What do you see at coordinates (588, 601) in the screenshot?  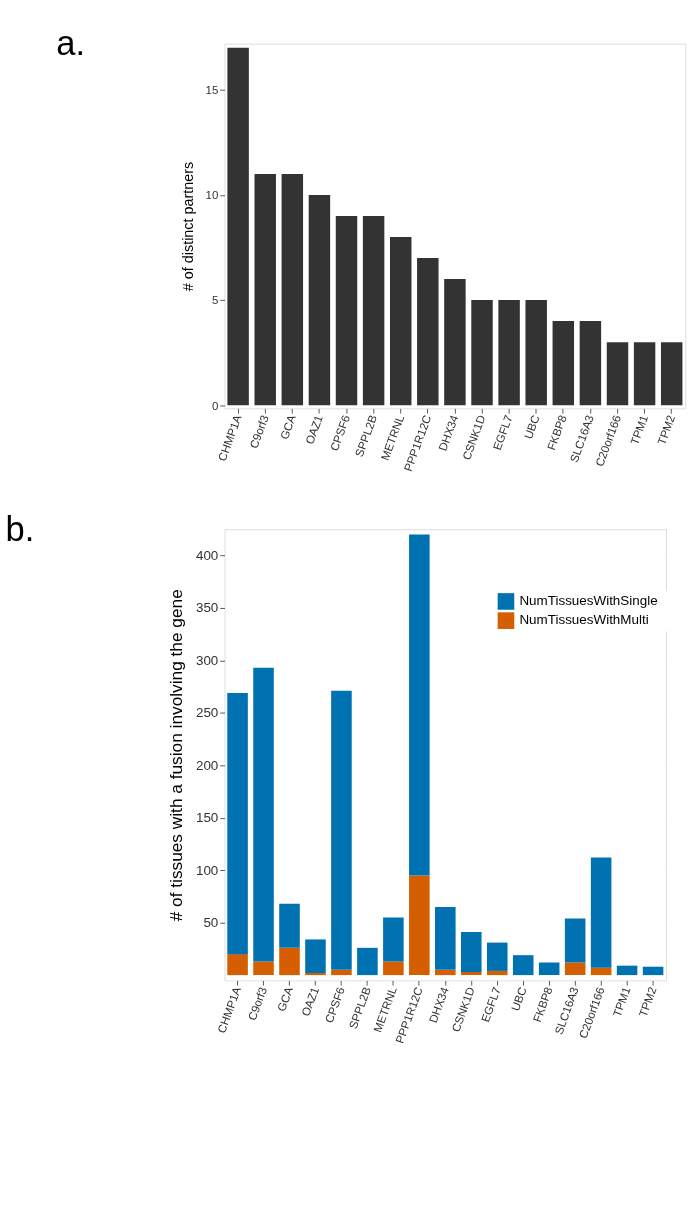 I see `legend-label: NumTissuesWithSingle` at bounding box center [588, 601].